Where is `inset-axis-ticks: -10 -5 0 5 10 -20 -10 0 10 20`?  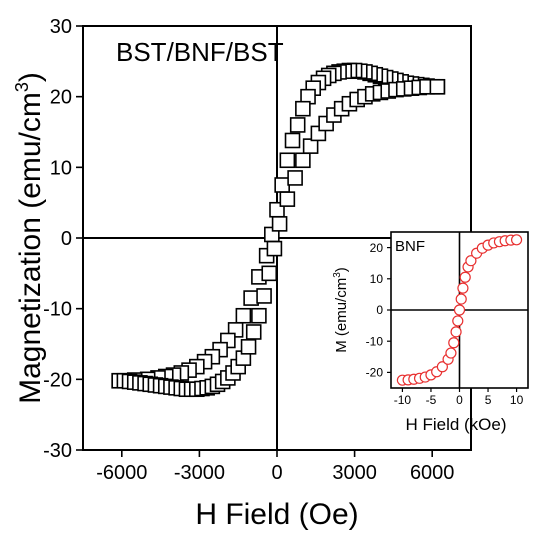 inset-axis-ticks: -10 -5 0 5 10 -20 -10 0 10 20 is located at coordinates (445, 324).